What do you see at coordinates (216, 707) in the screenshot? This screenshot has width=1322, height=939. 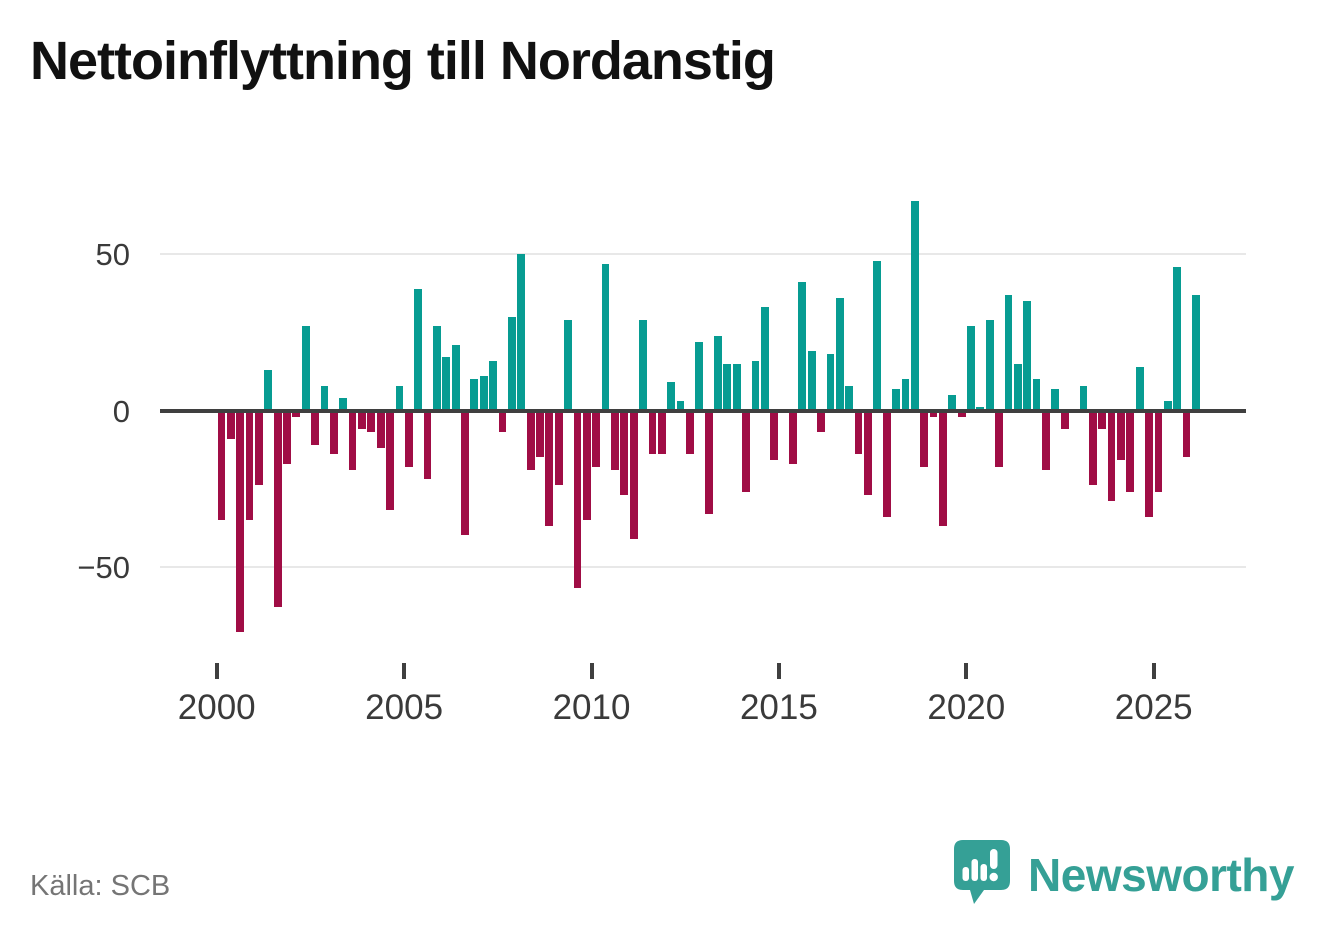 I see `x-tick-label: 2000` at bounding box center [216, 707].